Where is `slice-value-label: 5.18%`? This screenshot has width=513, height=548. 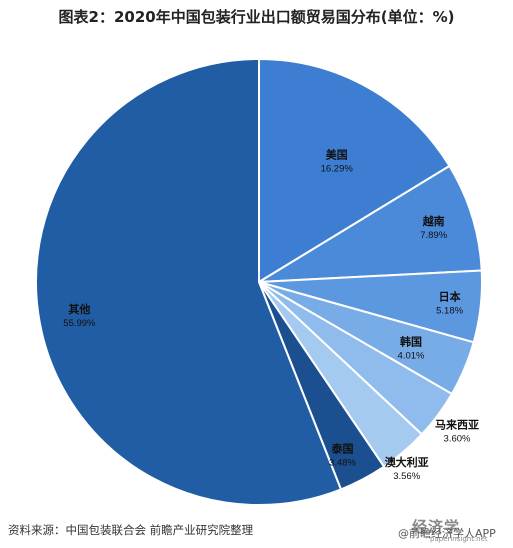
slice-value-label: 5.18% is located at coordinates (449, 310).